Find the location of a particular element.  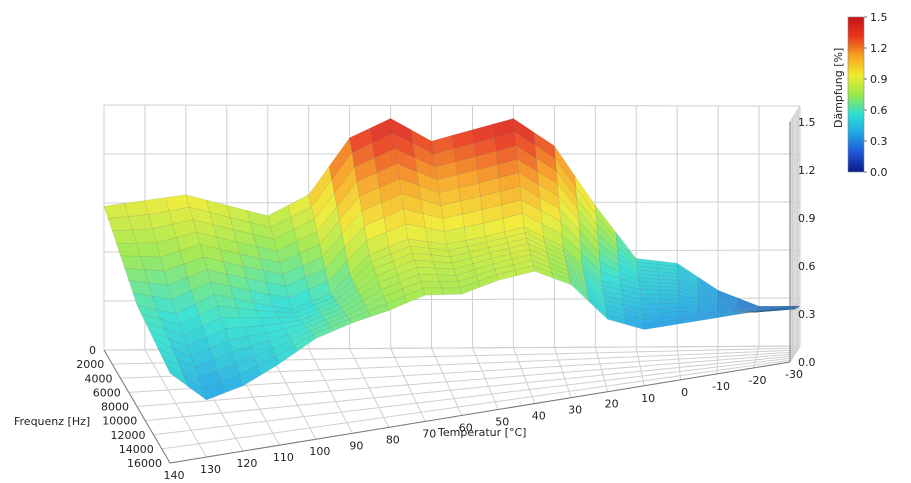

x-tick-label: 70 is located at coordinates (429, 433).